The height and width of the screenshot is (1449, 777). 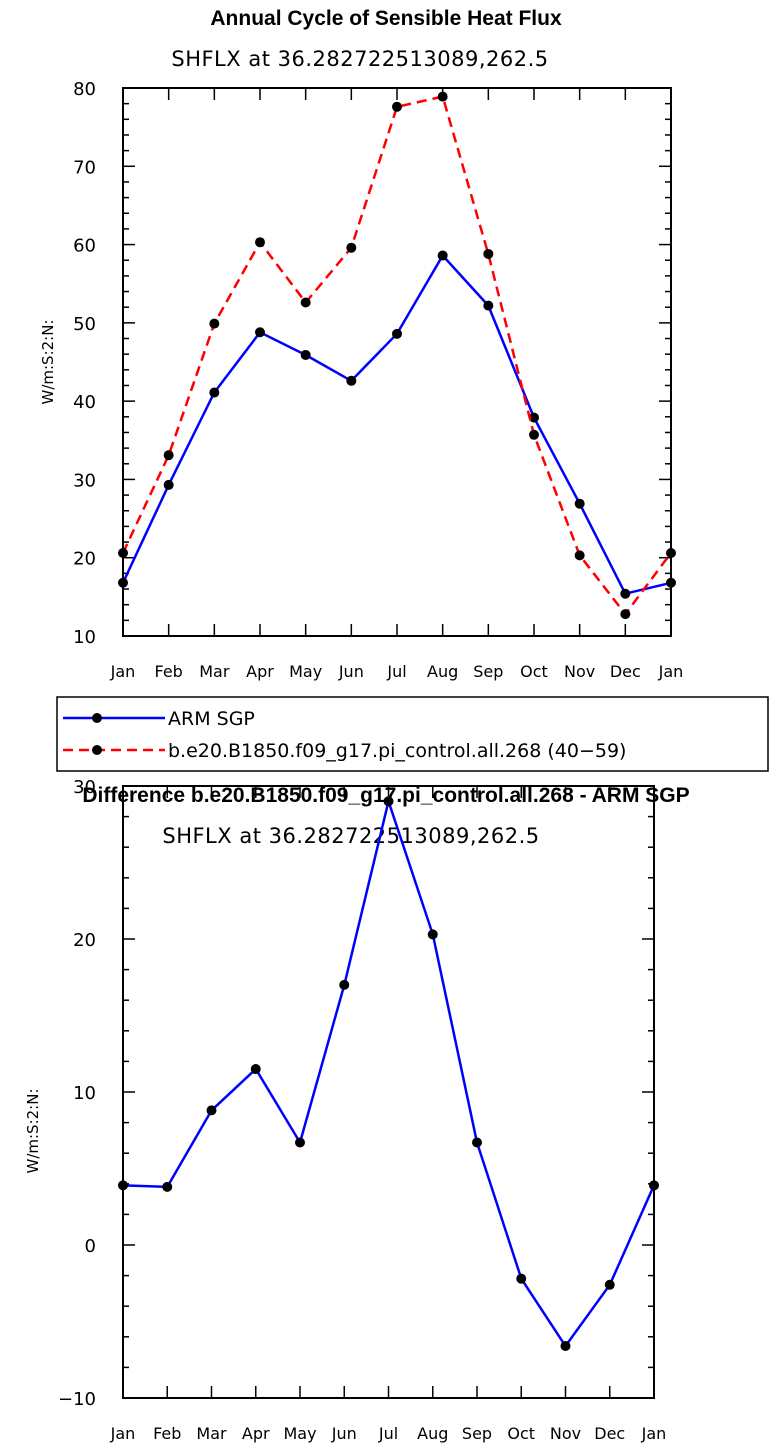 What do you see at coordinates (84, 1093) in the screenshot?
I see `chart-2-y-tick-label: 10` at bounding box center [84, 1093].